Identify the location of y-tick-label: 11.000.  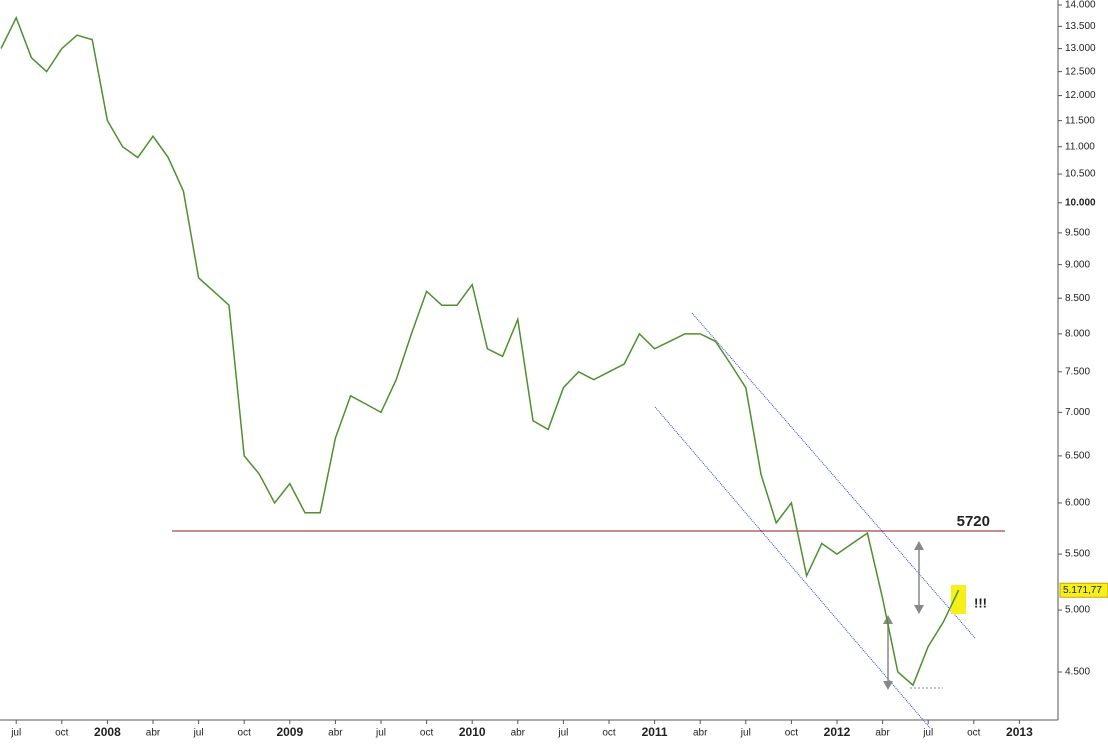
(1080, 146).